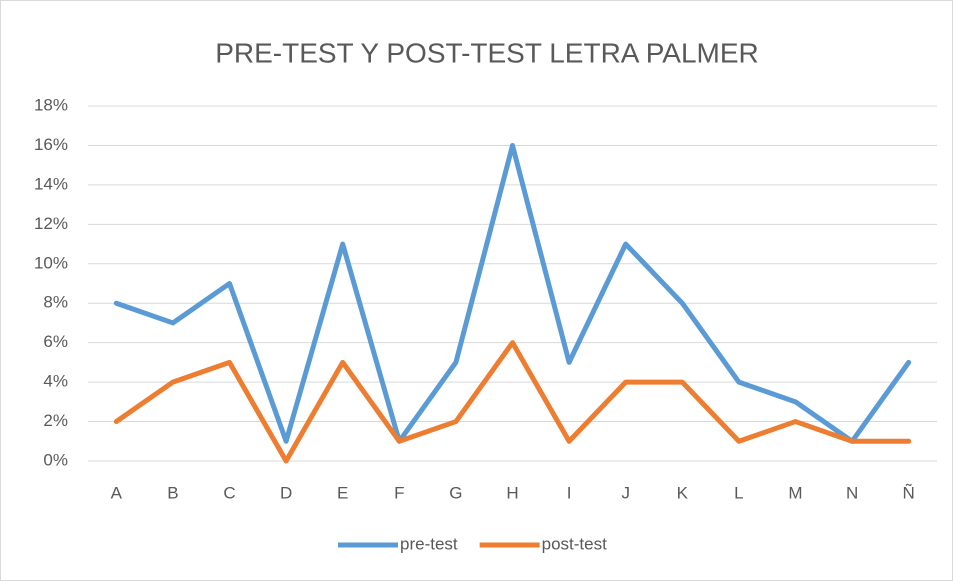 This screenshot has height=581, width=953. Describe the element at coordinates (51, 223) in the screenshot. I see `y-tick-label: 12%` at that location.